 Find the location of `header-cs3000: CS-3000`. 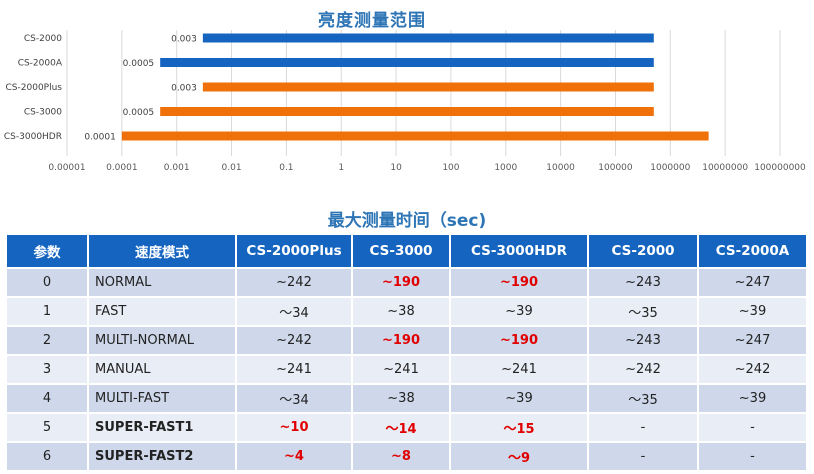

header-cs3000: CS-3000 is located at coordinates (401, 251).